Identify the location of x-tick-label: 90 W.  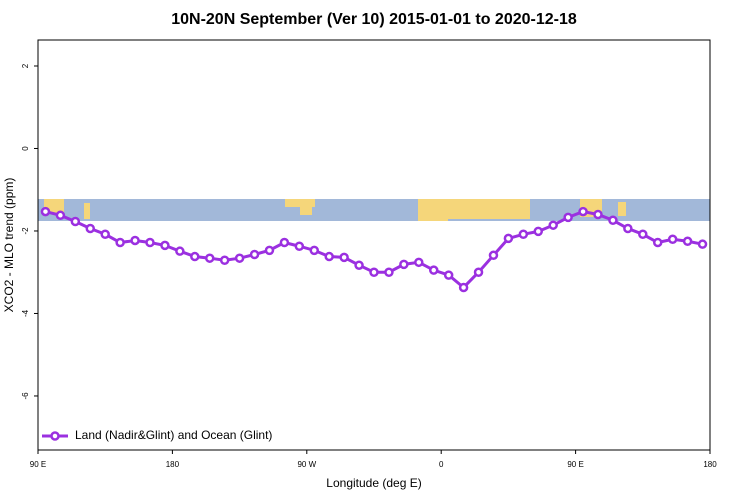
(306, 464).